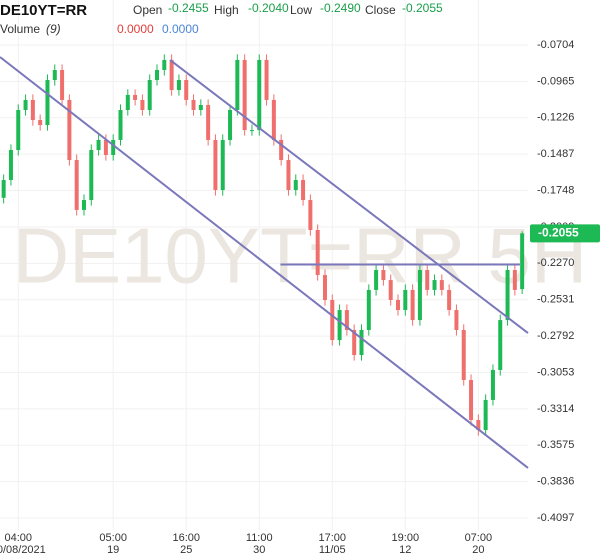 This screenshot has height=558, width=600. I want to click on high-label: High, so click(226, 10).